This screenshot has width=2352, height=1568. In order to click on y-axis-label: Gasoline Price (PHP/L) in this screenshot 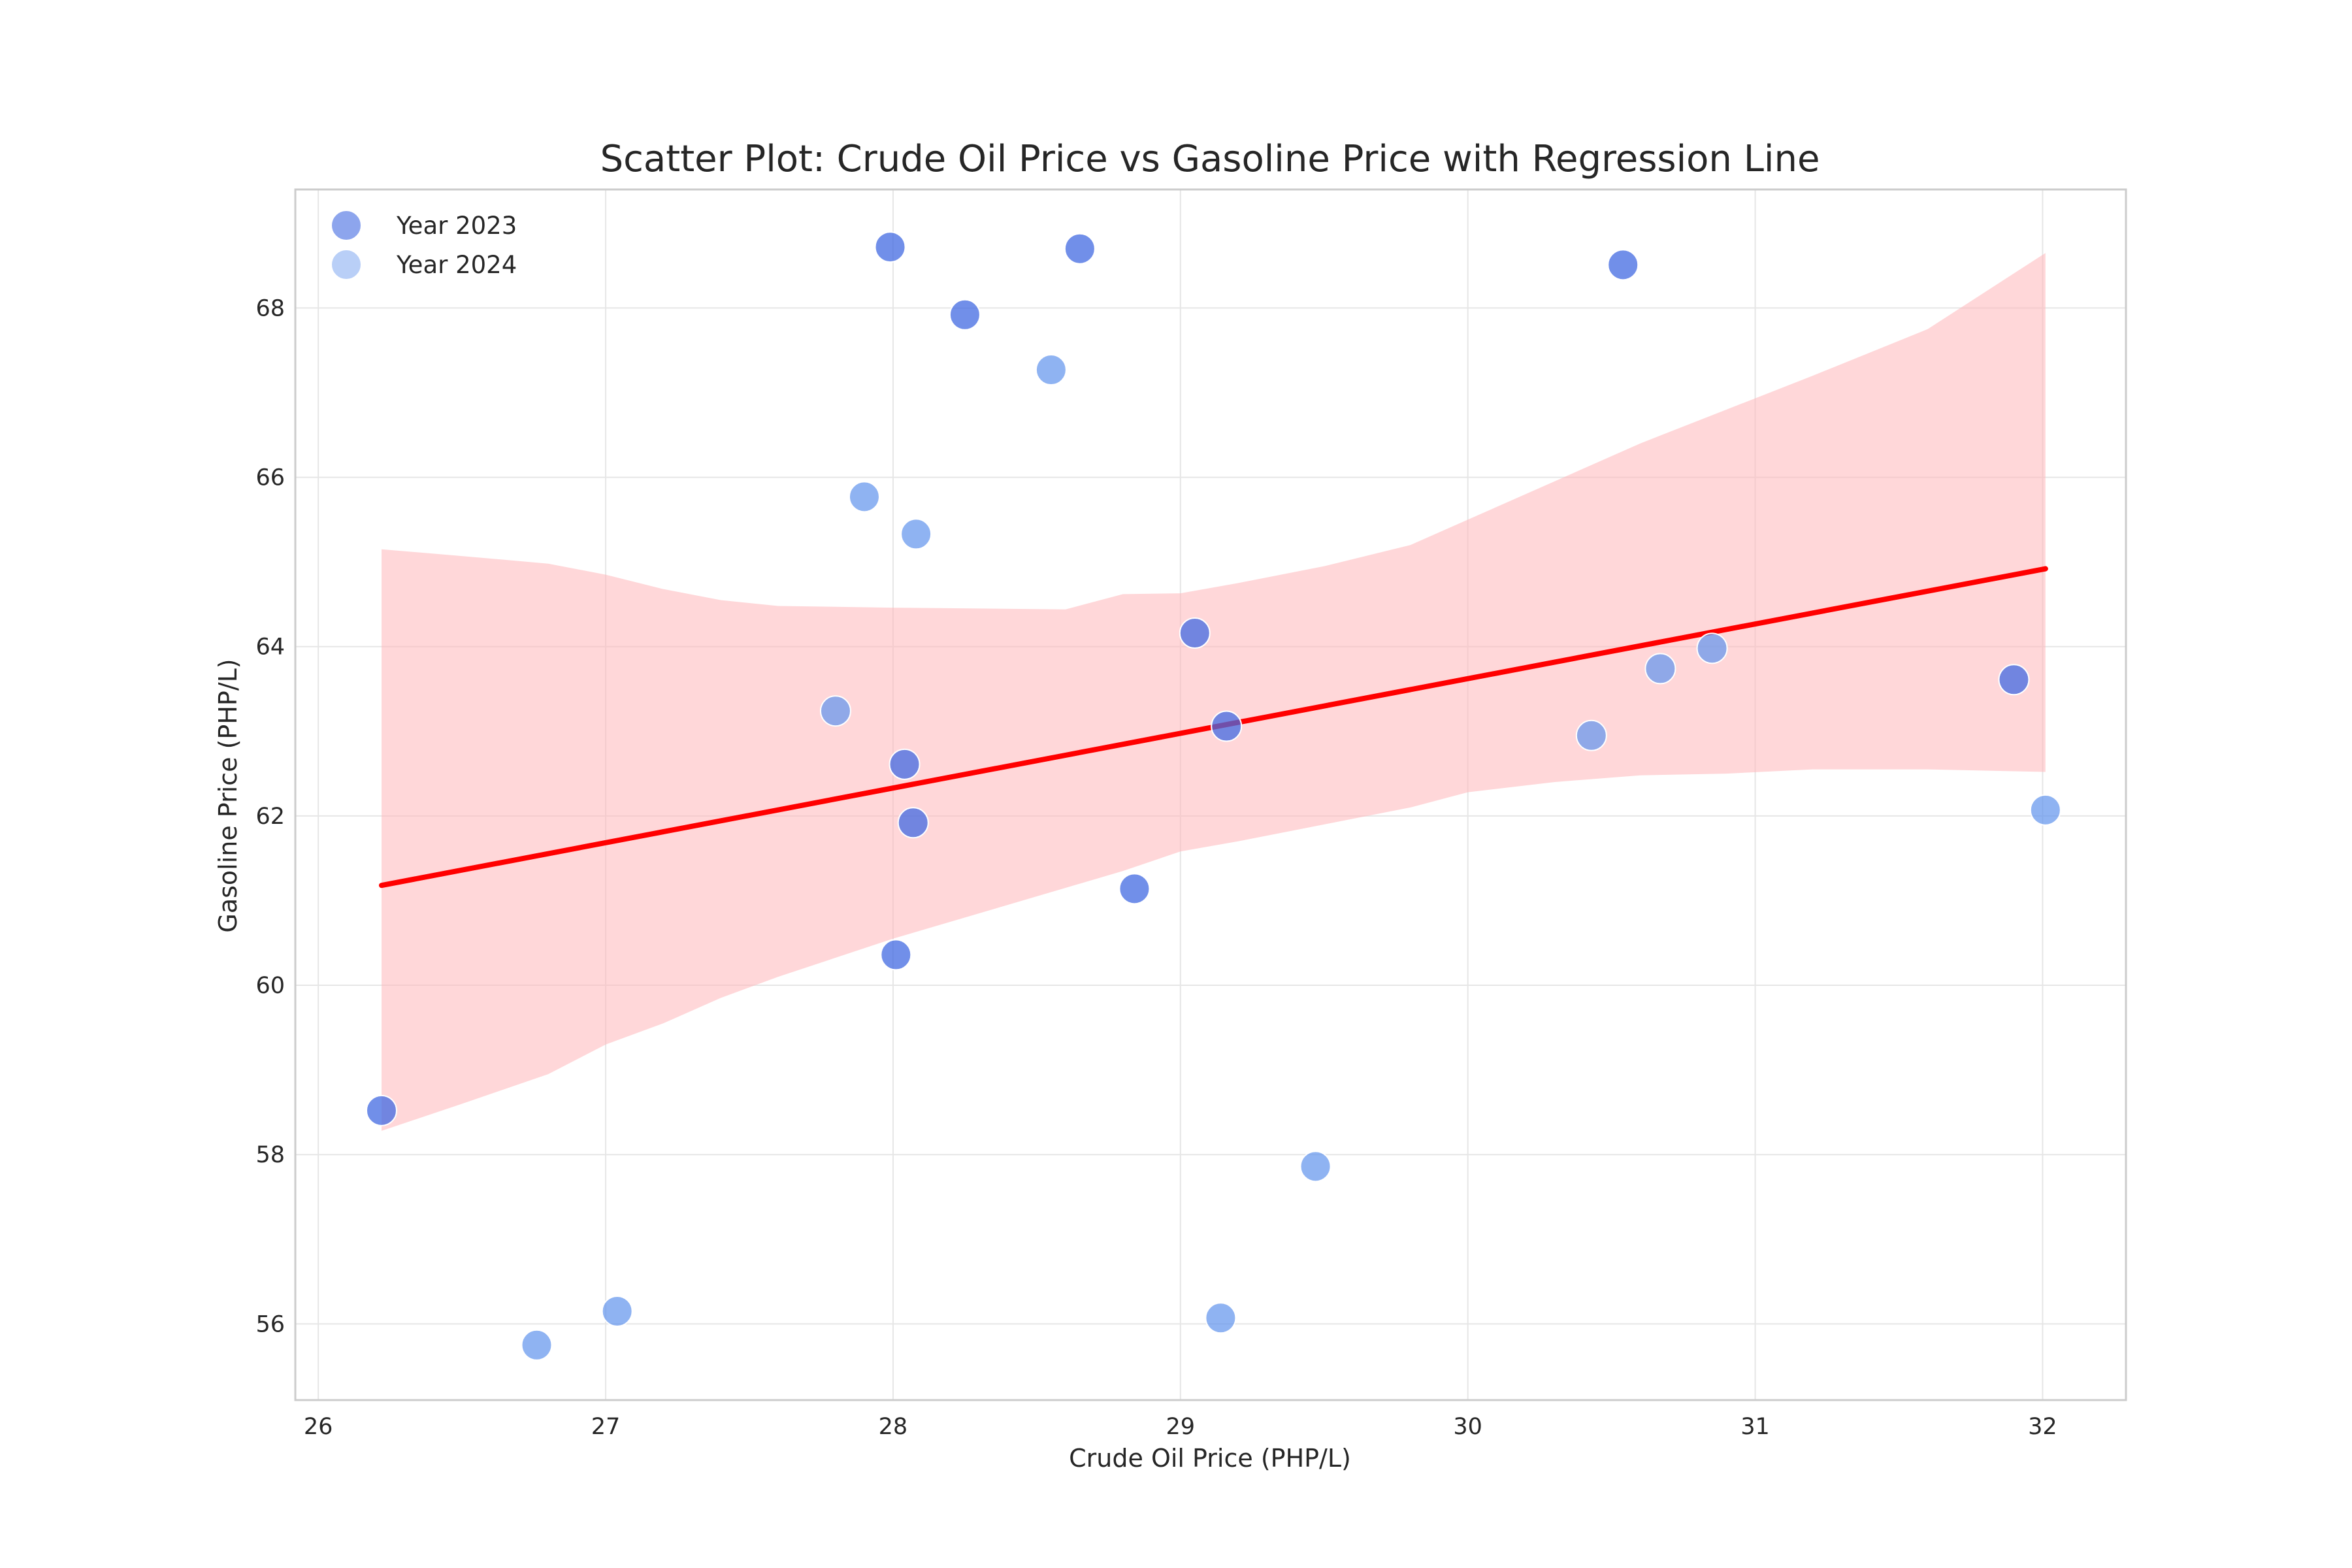, I will do `click(228, 795)`.